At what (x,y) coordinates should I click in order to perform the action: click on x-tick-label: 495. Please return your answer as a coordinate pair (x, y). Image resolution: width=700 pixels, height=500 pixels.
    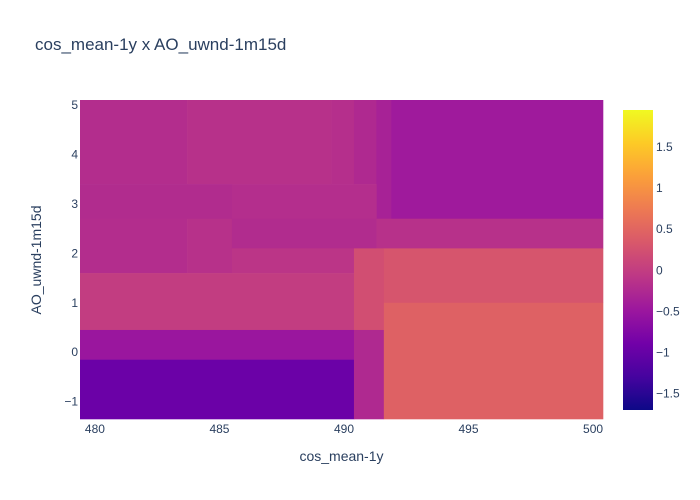
    Looking at the image, I should click on (468, 429).